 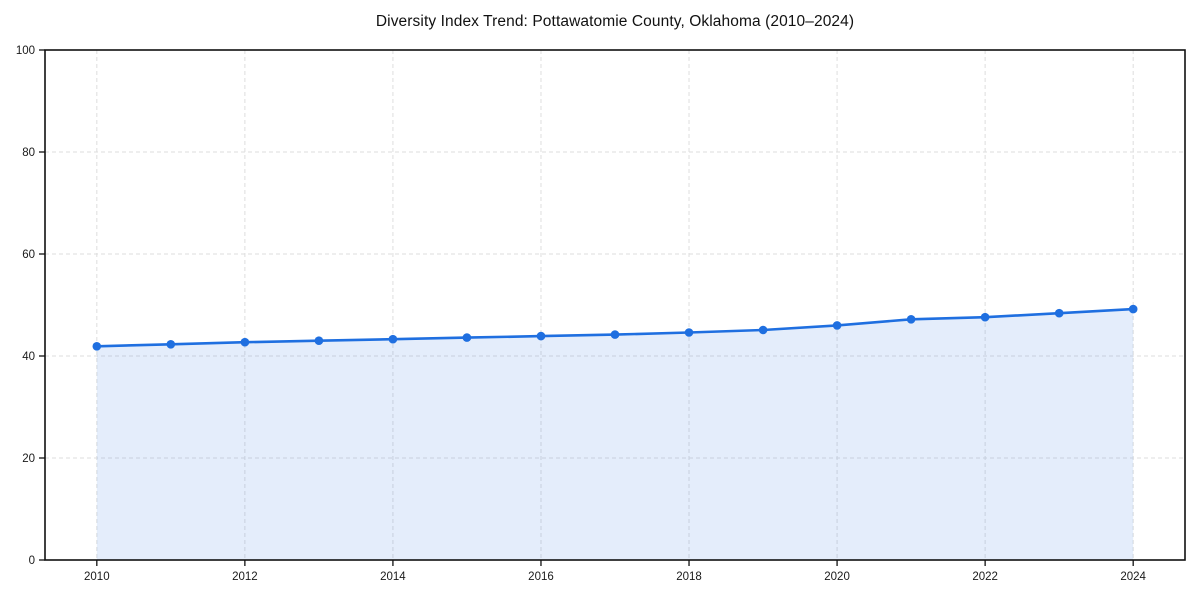 I want to click on y-tick-label: 100, so click(x=25, y=51).